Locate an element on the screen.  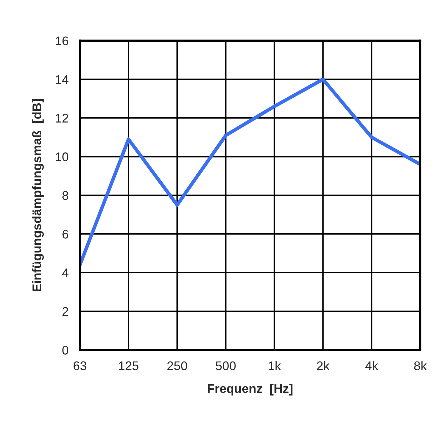
x-tick-label: 63 is located at coordinates (80, 366).